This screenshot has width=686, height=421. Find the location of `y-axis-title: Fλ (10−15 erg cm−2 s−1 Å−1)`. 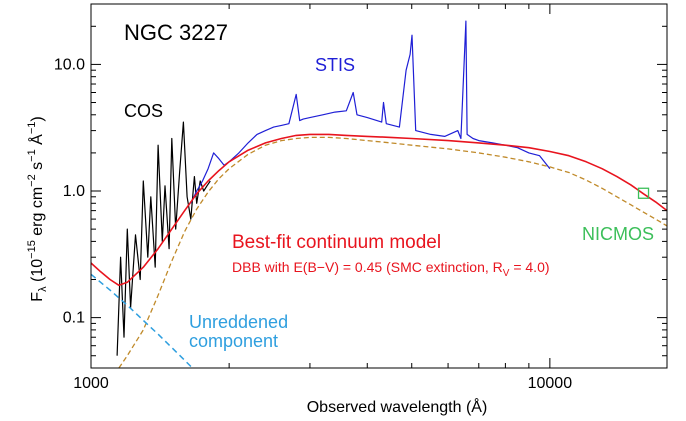

y-axis-title: Fλ (10−15 erg cm−2 s−1 Å−1) is located at coordinates (37, 208).